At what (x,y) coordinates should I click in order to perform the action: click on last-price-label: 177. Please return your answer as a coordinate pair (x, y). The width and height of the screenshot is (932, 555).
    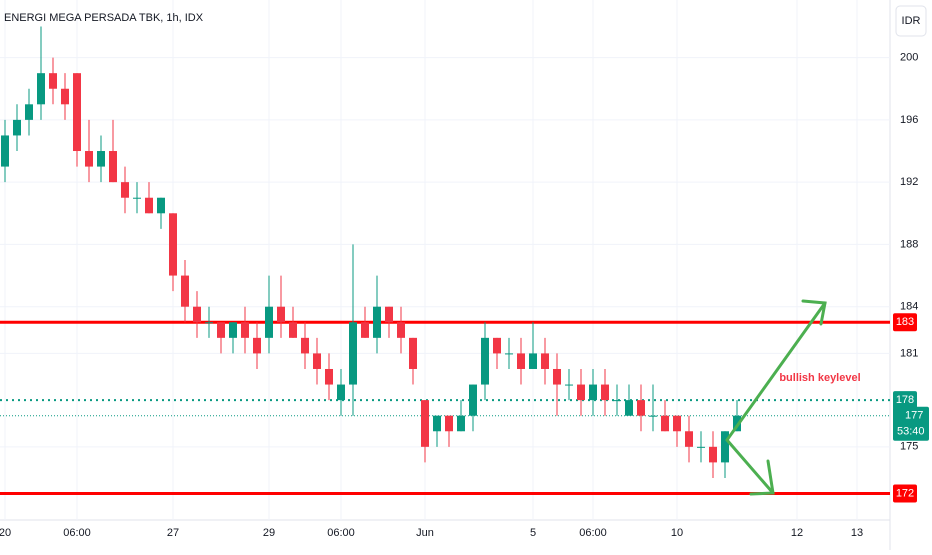
    Looking at the image, I should click on (914, 416).